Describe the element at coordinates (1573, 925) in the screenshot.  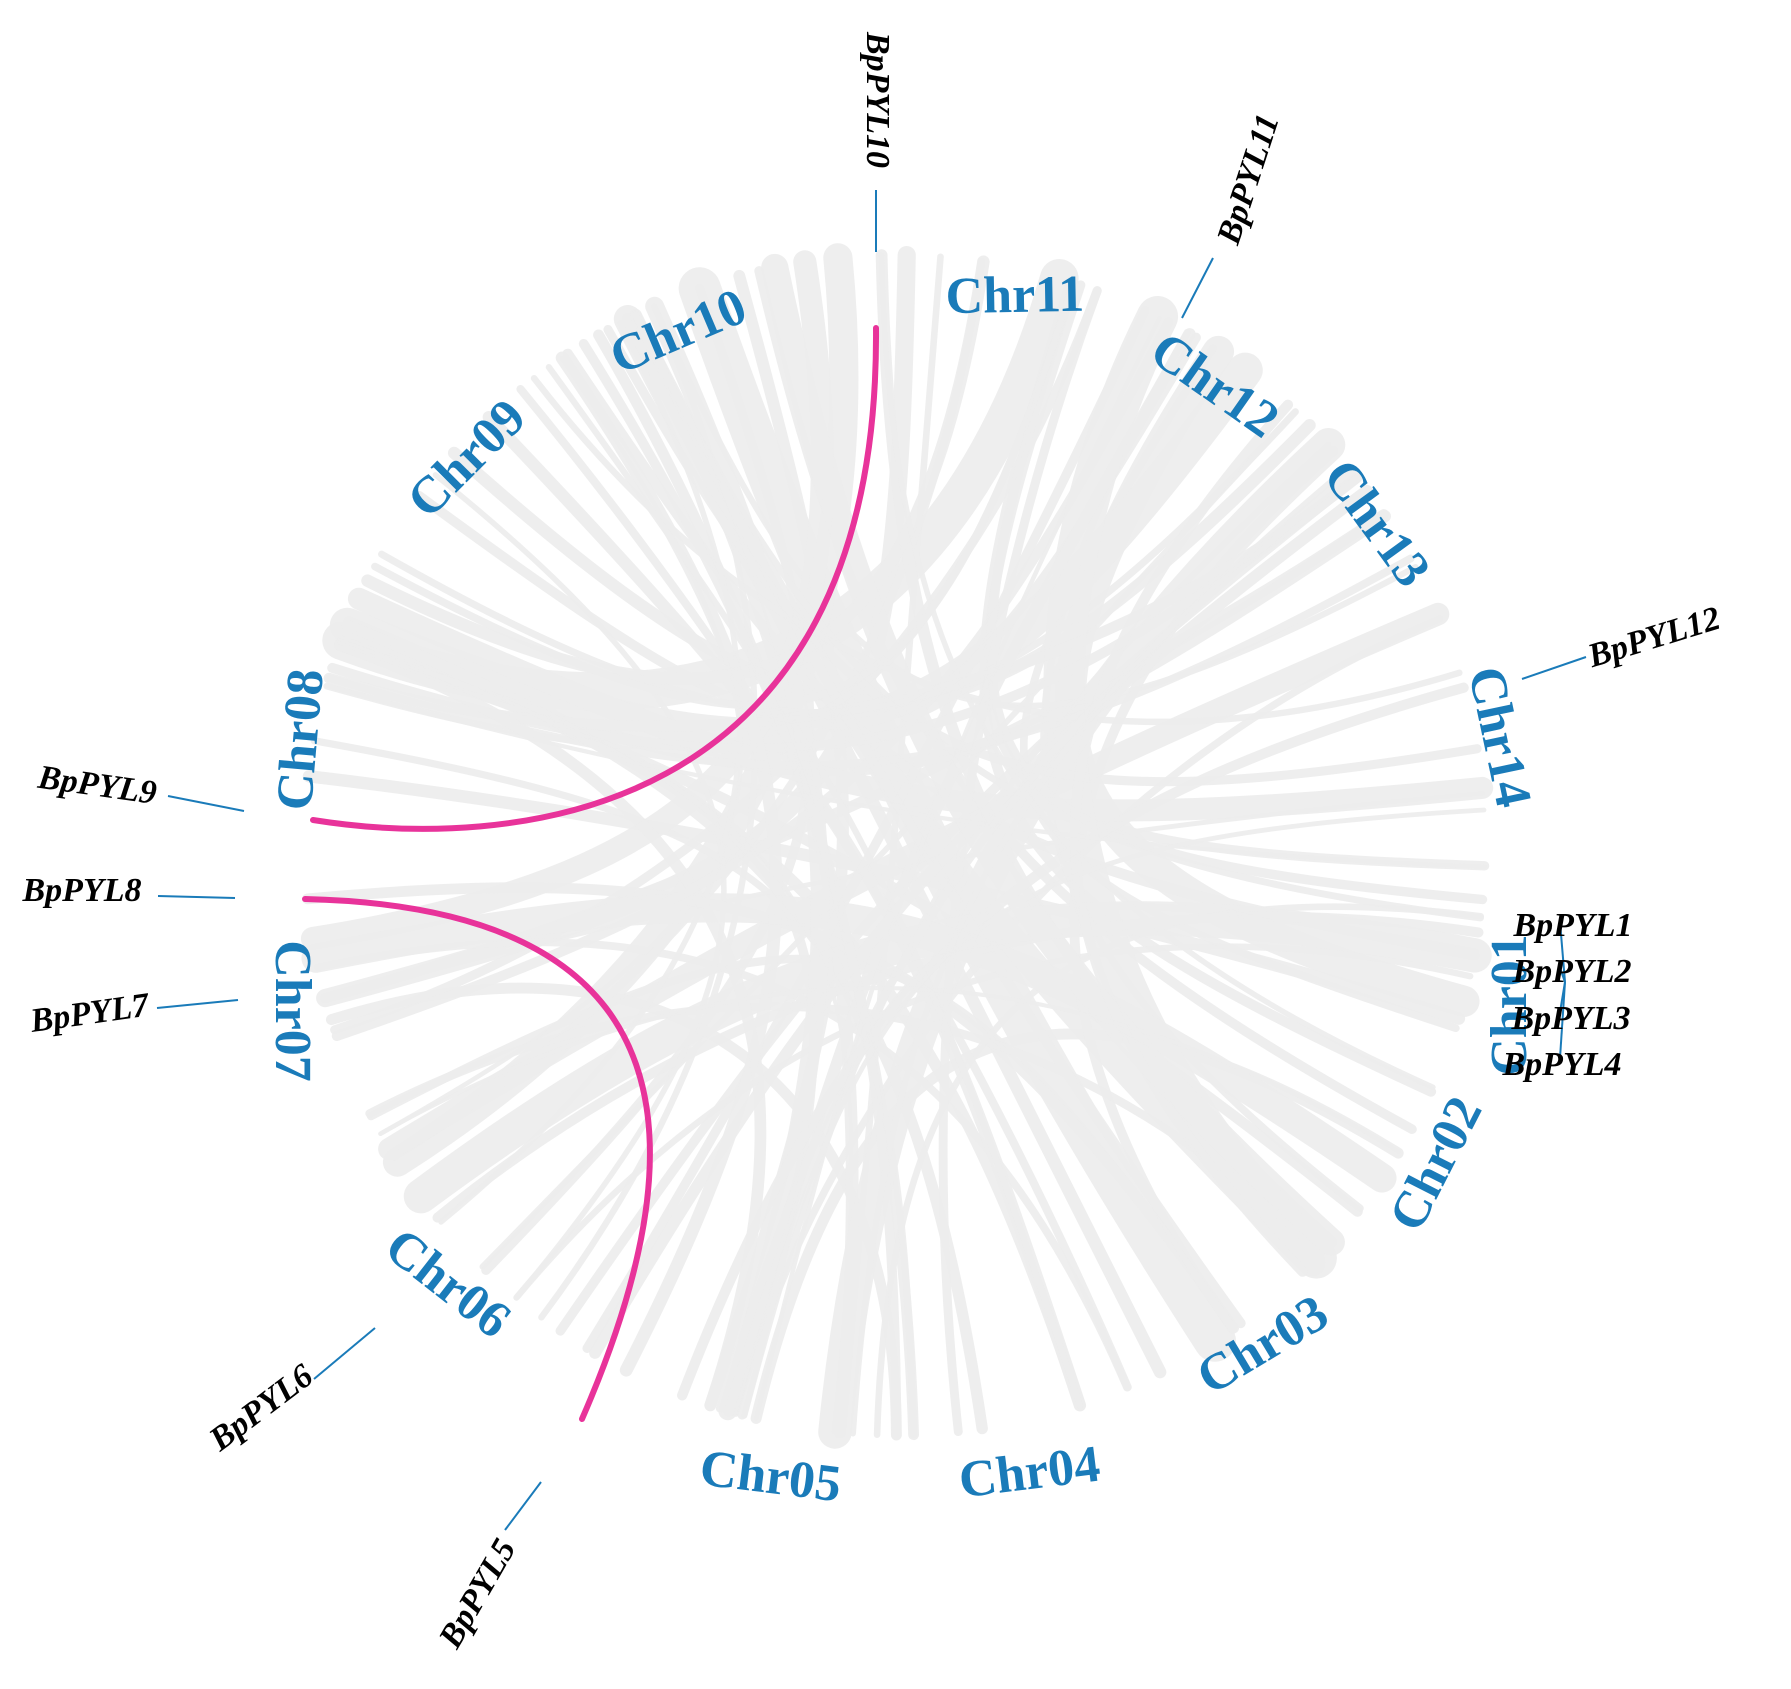
I see `gene-label-bppyl1: BpPYL1` at that location.